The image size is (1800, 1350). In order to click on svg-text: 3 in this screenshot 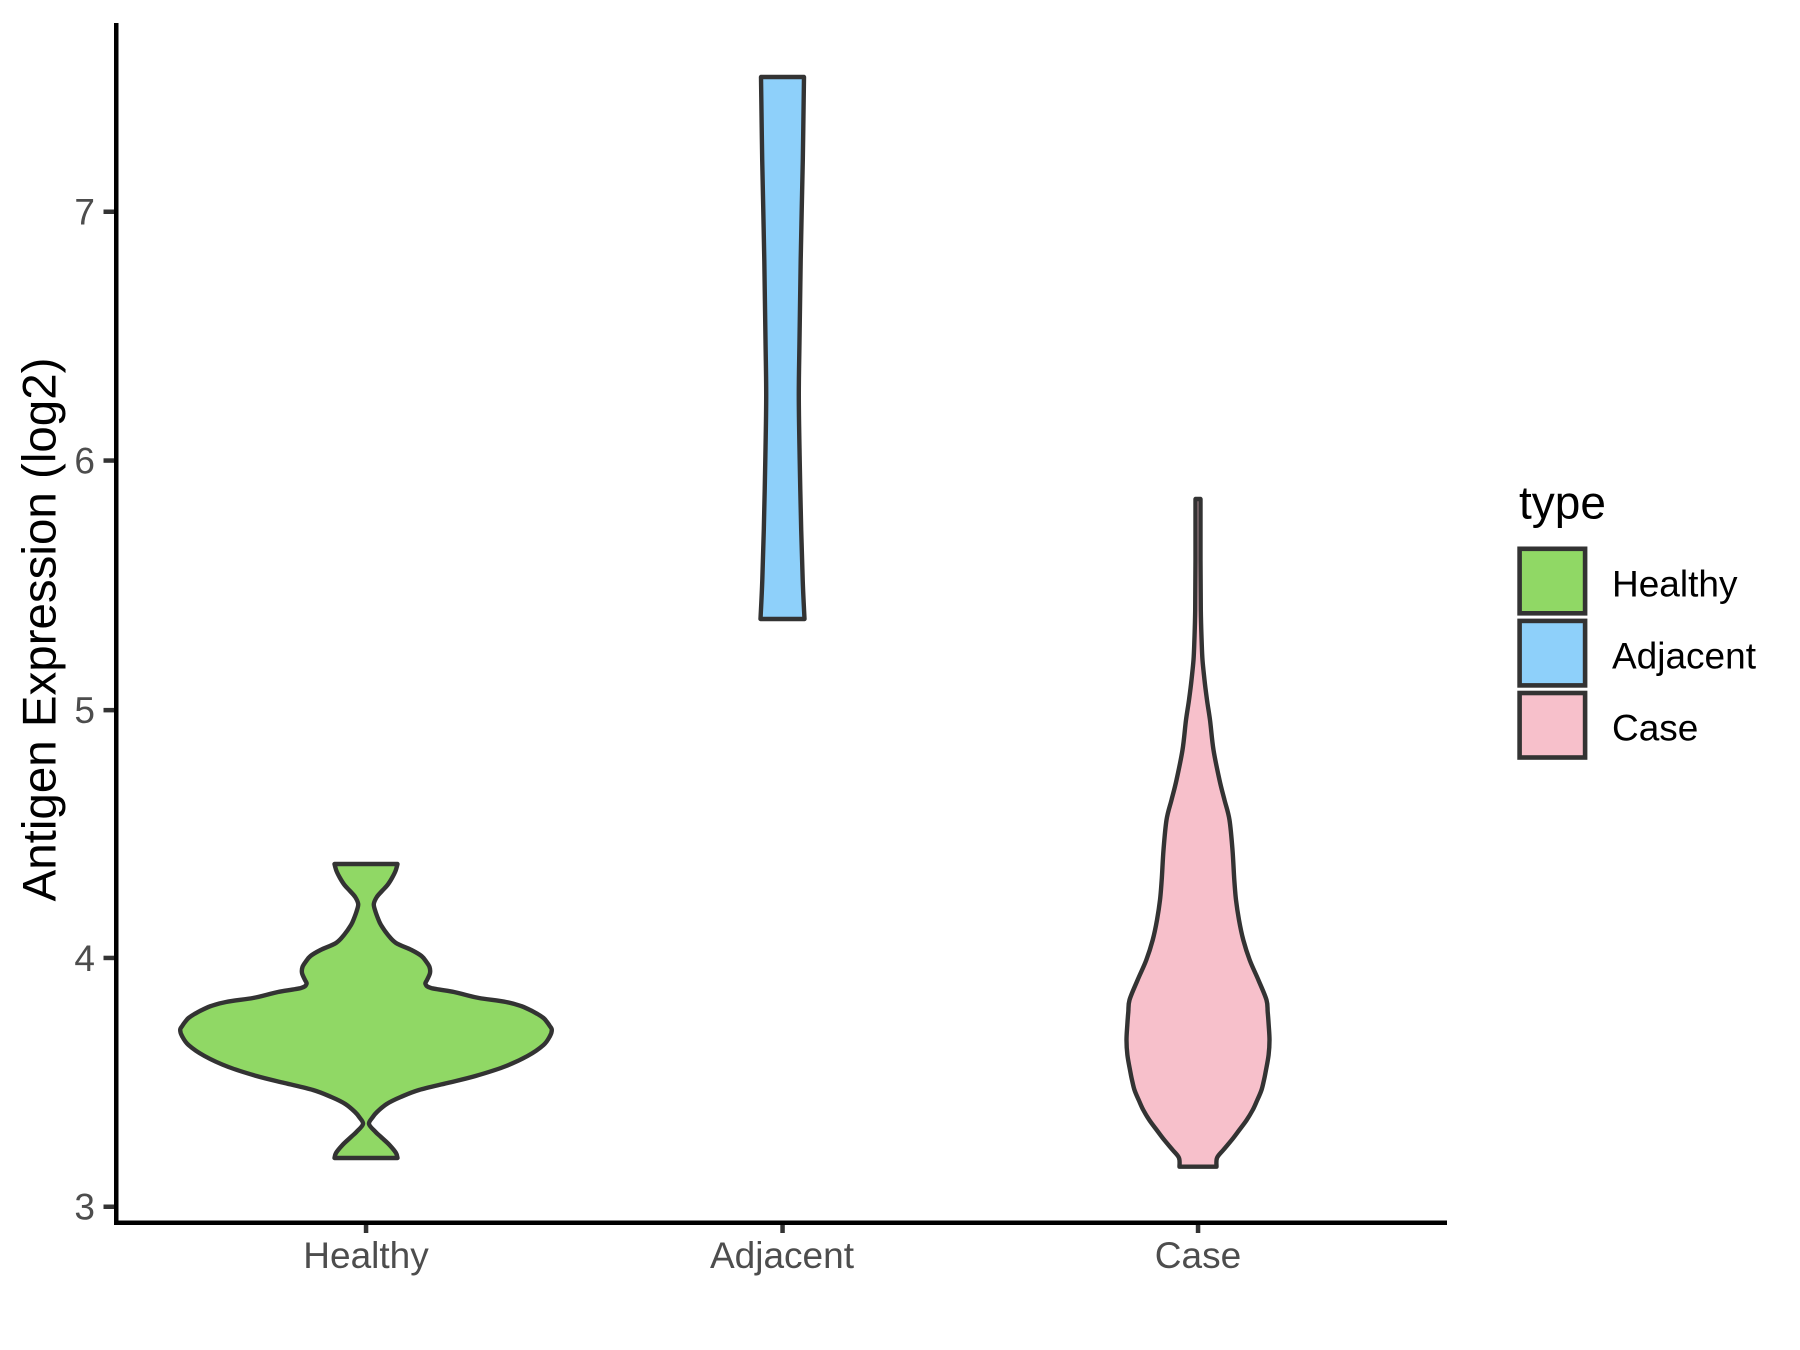, I will do `click(84, 1207)`.